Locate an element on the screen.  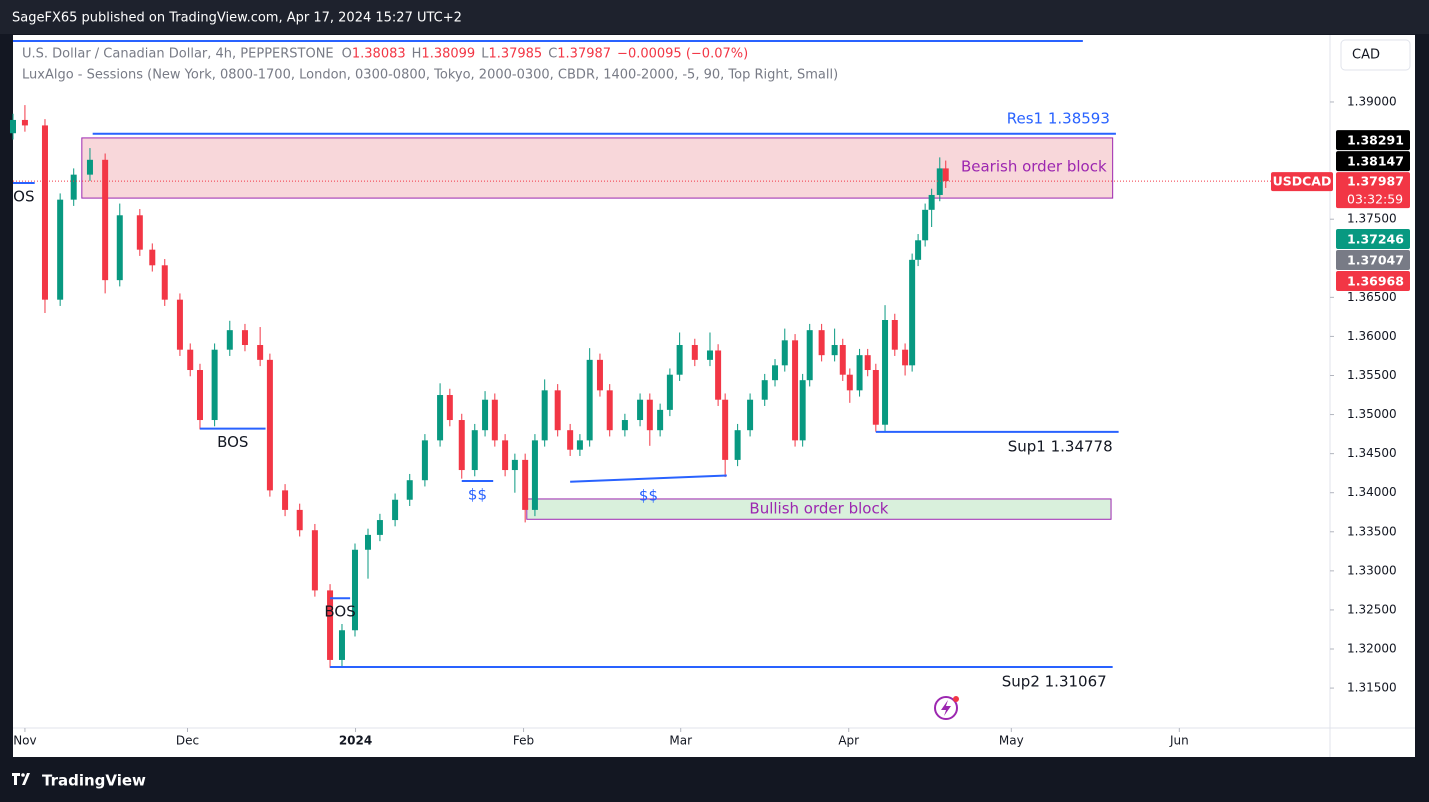
level-label: Res1 1.38593 is located at coordinates (1058, 118).